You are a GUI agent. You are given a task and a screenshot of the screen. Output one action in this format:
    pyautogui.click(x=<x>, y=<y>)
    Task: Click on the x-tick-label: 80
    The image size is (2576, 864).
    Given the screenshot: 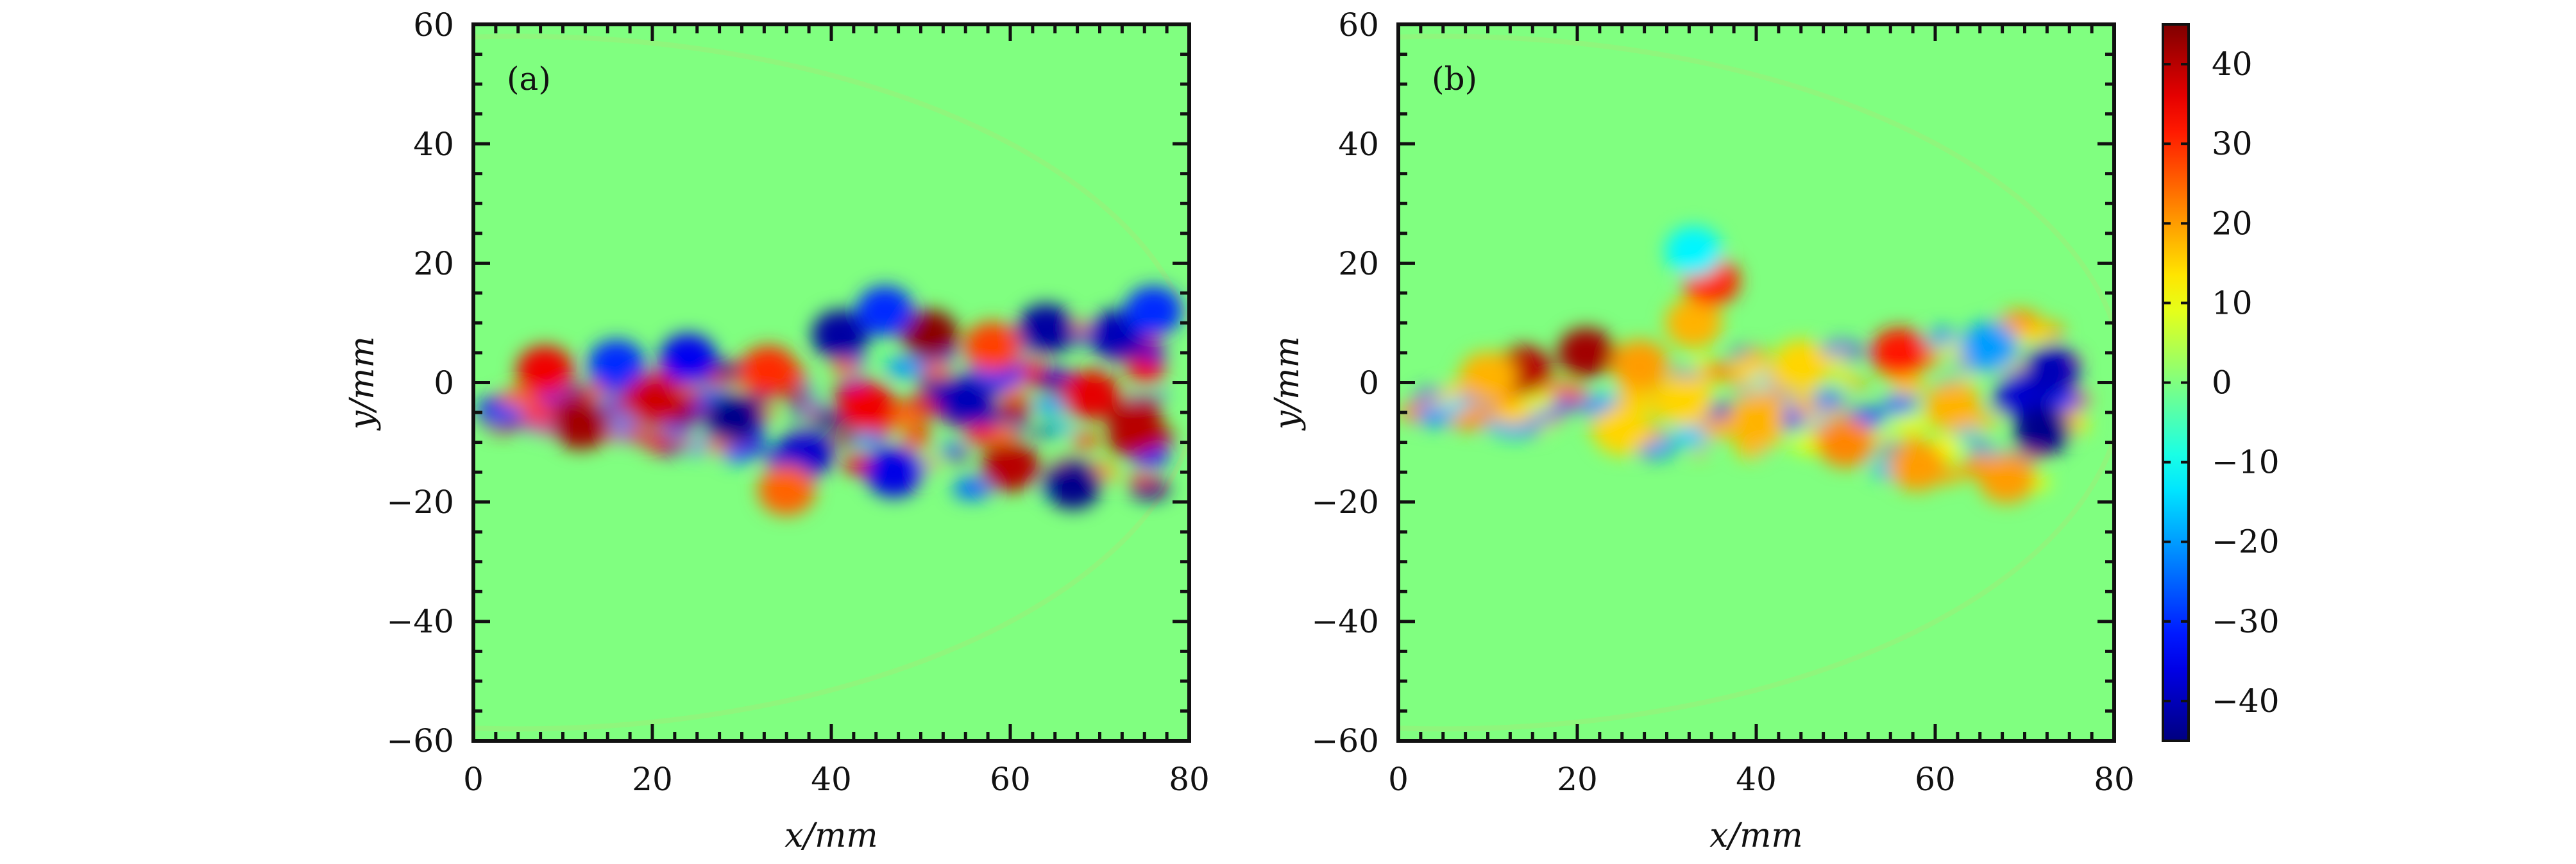 What is the action you would take?
    pyautogui.click(x=1189, y=779)
    